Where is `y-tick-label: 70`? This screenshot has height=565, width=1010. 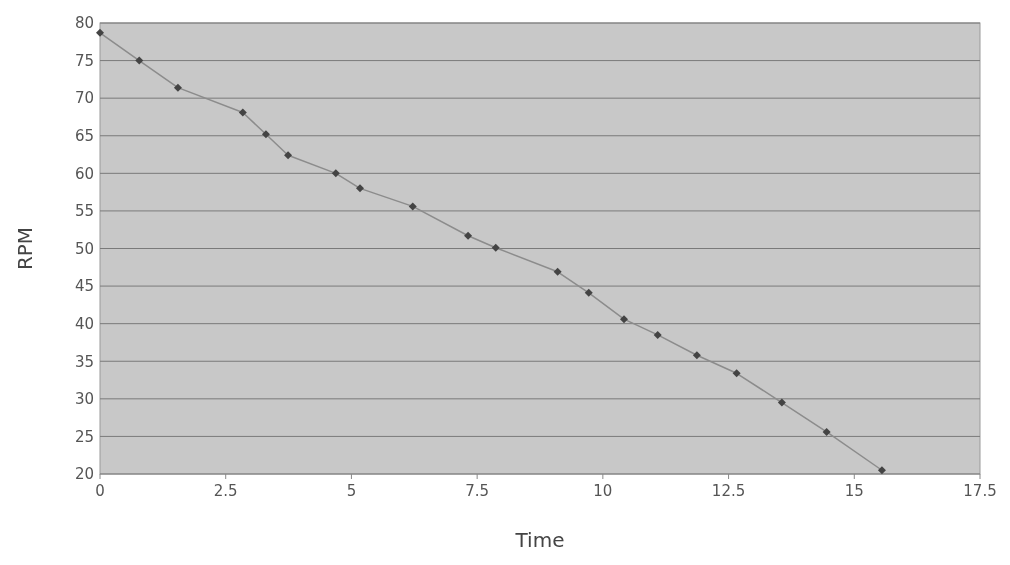
y-tick-label: 70 is located at coordinates (84, 98).